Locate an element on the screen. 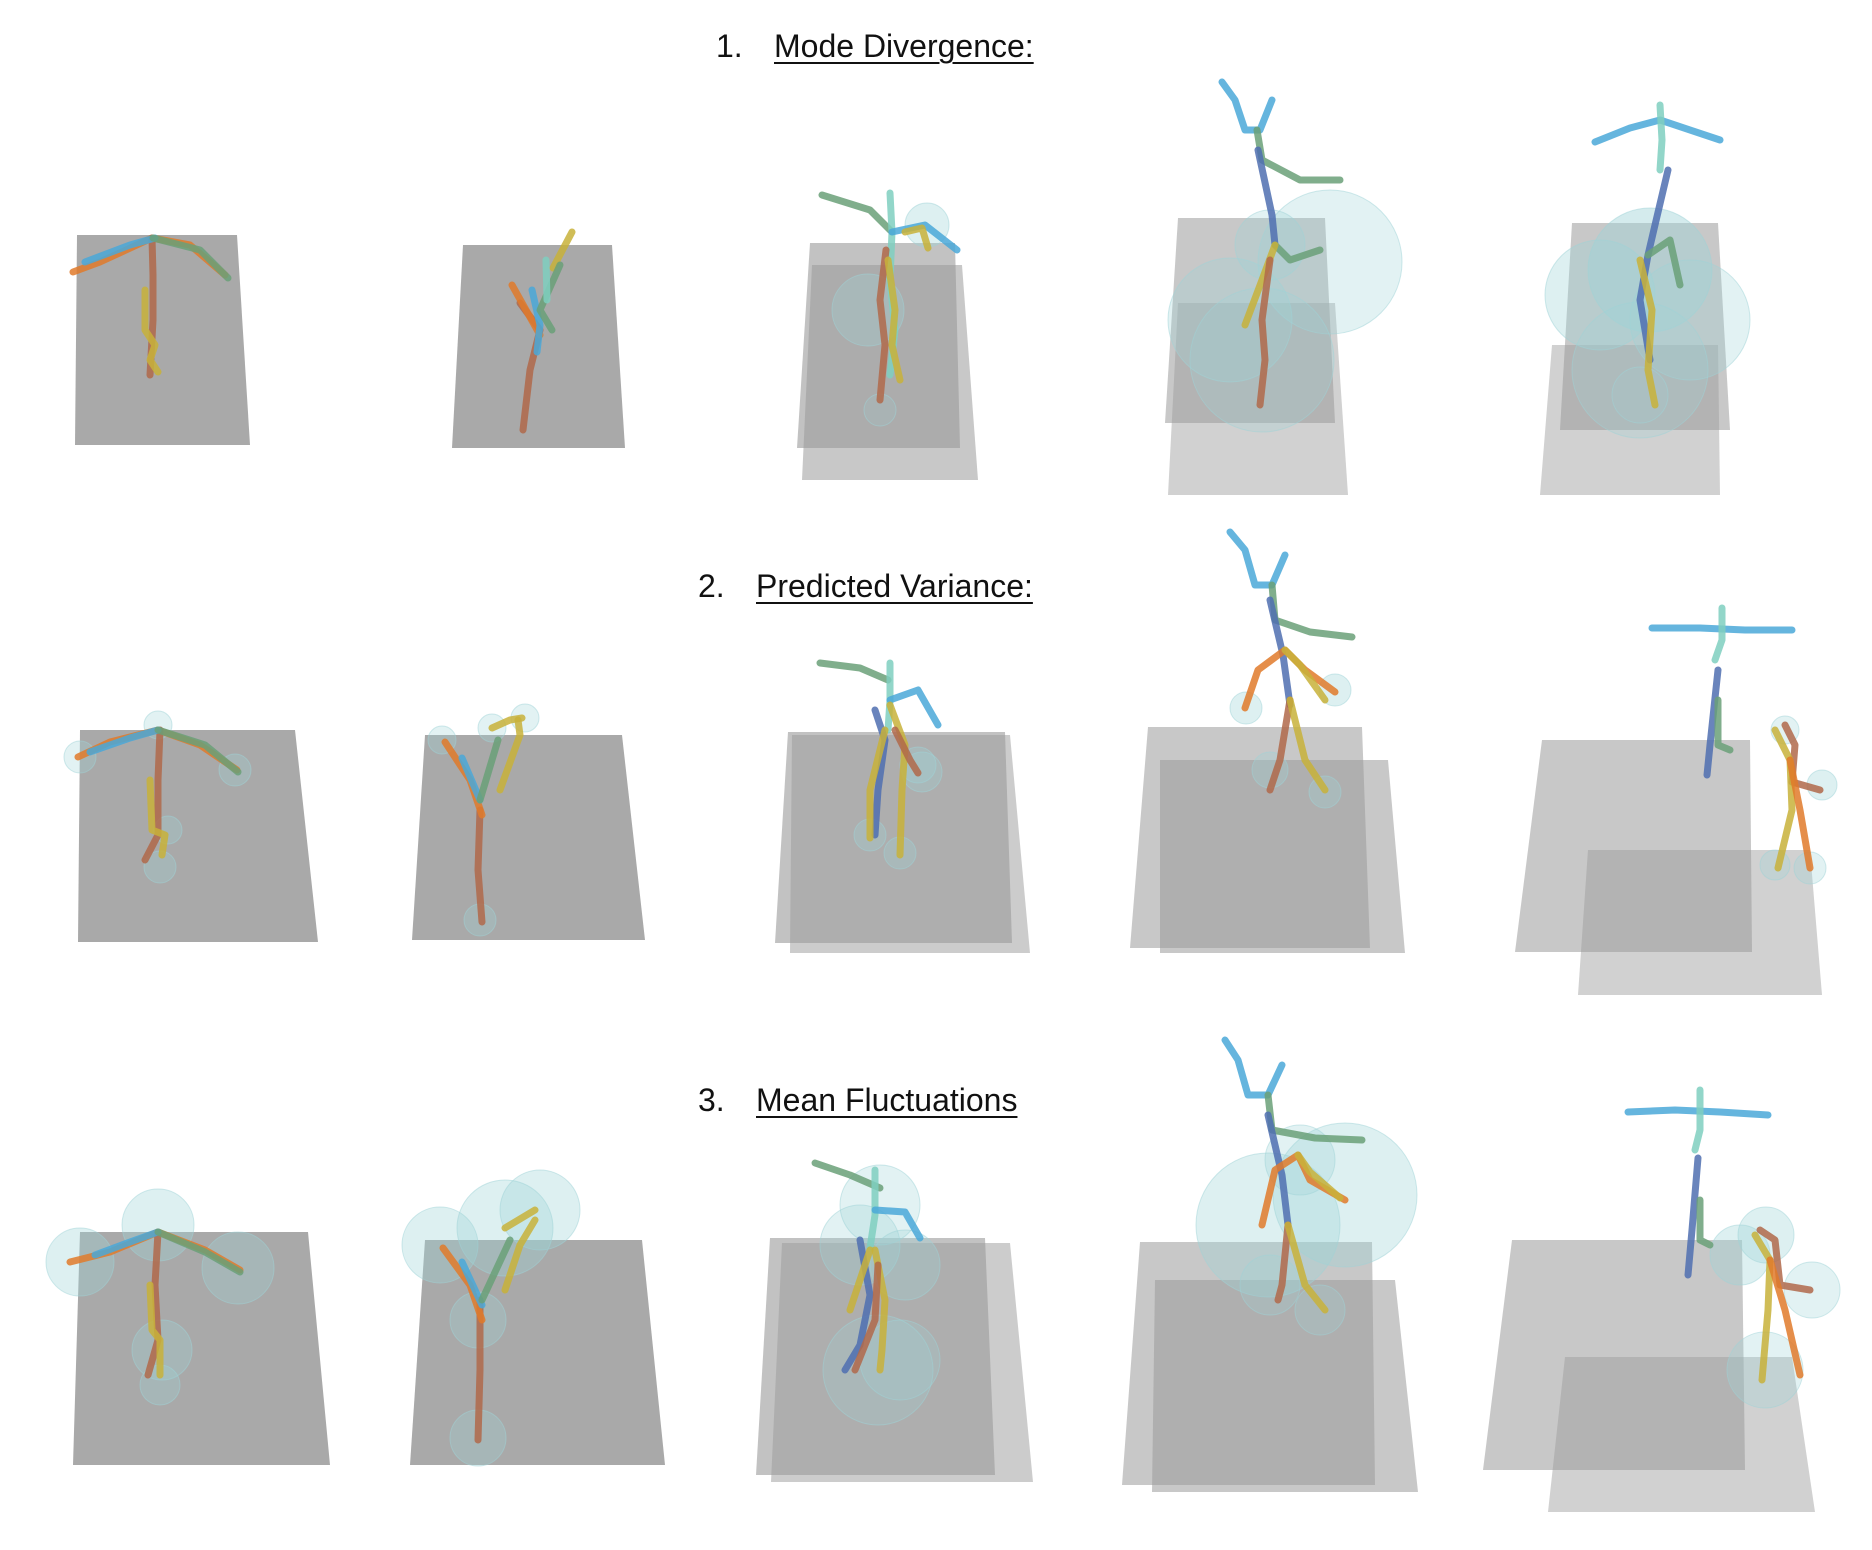  row-title-mean-fluctuations: 3. Mean Fluctuations is located at coordinates (857, 1100).